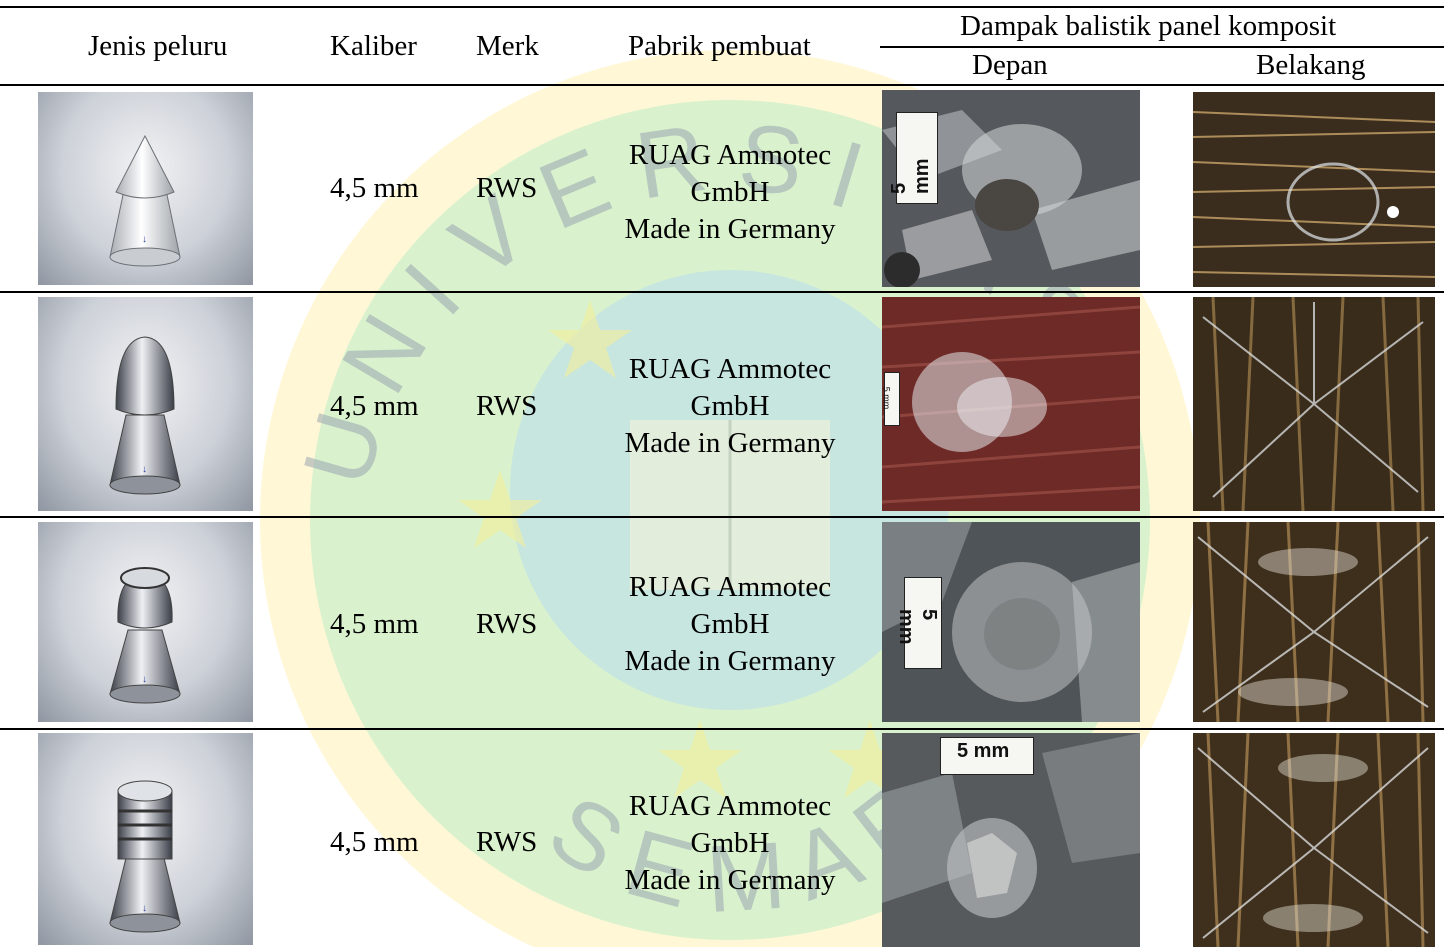  Describe the element at coordinates (722, 85) in the screenshot. I see `header-bottom-rule` at that location.